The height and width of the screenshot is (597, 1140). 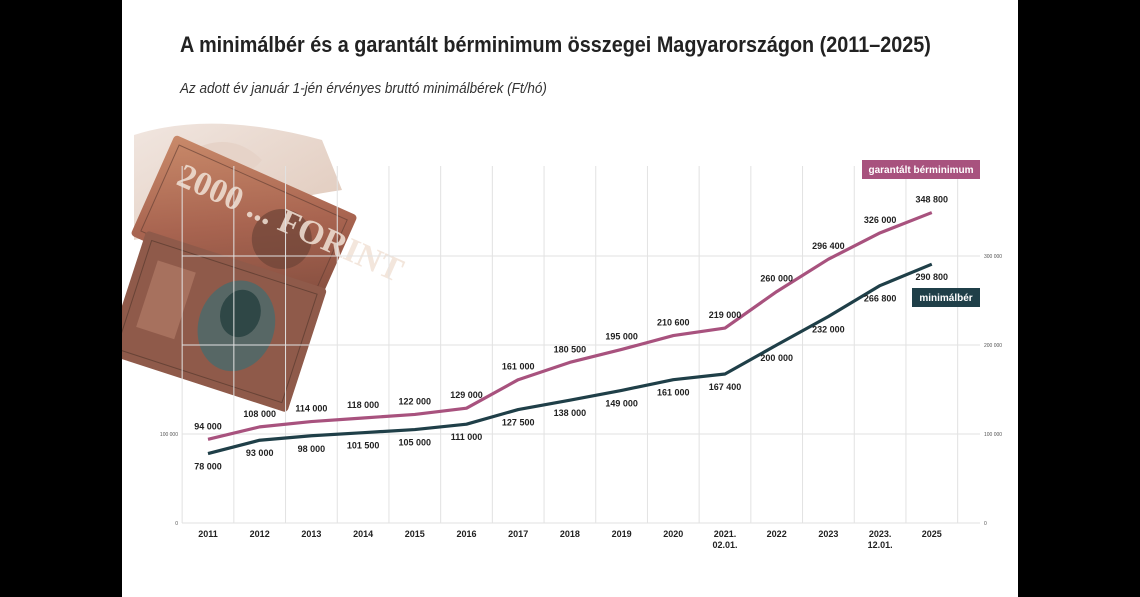 What do you see at coordinates (208, 534) in the screenshot?
I see `x-tick-label: 2011` at bounding box center [208, 534].